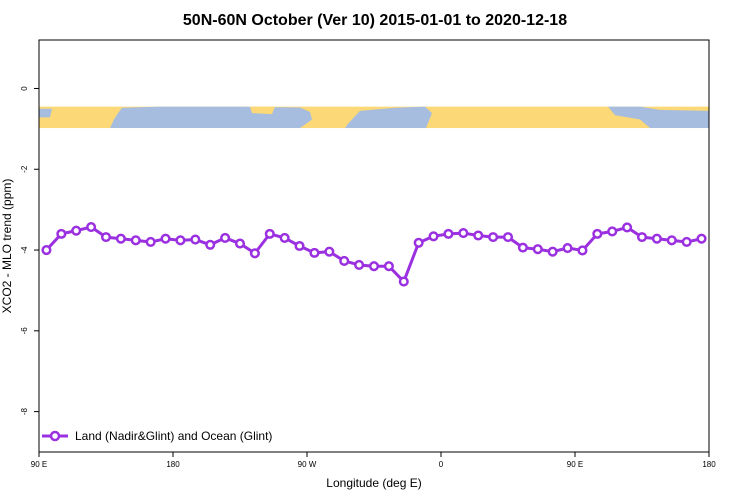 The image size is (750, 500). I want to click on y-tick-label: -8, so click(24, 412).